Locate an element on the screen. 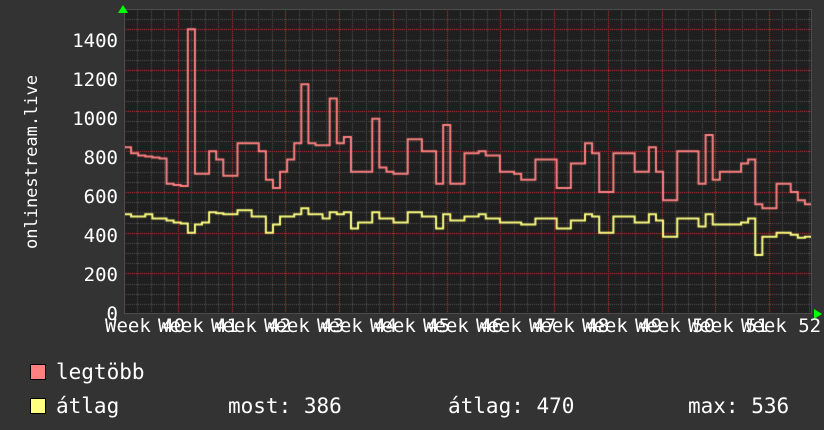 This screenshot has height=430, width=824. legend-swatch-legtobb is located at coordinates (38, 372).